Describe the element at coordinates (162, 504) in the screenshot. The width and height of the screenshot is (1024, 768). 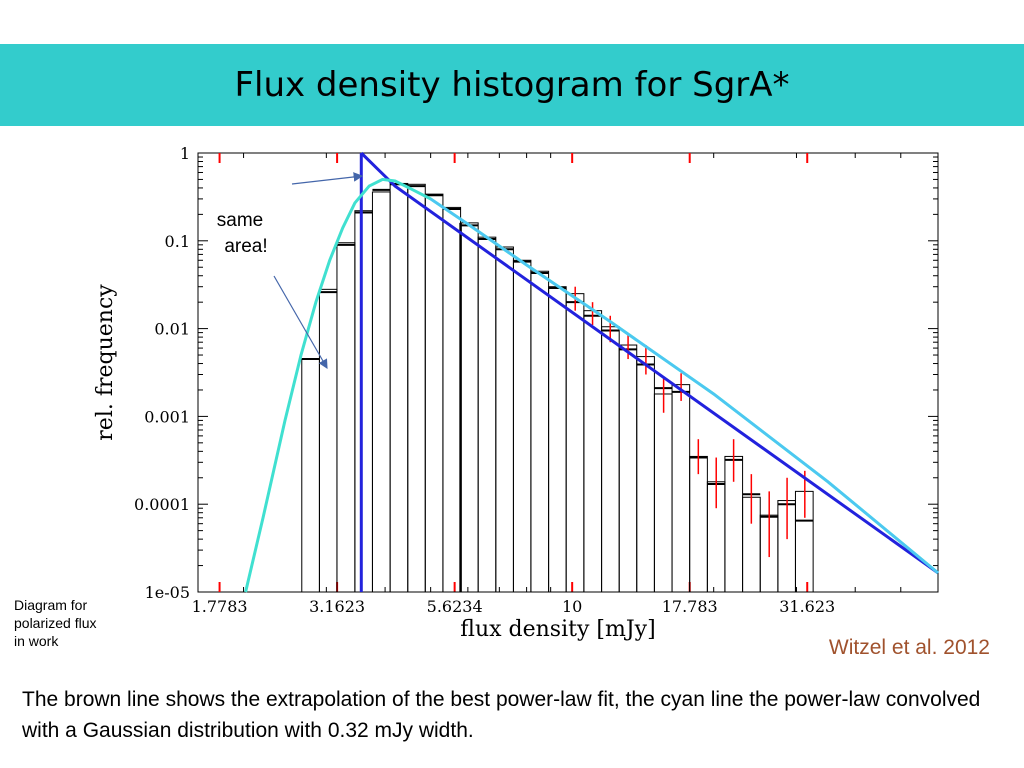
I see `y-tick-label: 0.0001` at that location.